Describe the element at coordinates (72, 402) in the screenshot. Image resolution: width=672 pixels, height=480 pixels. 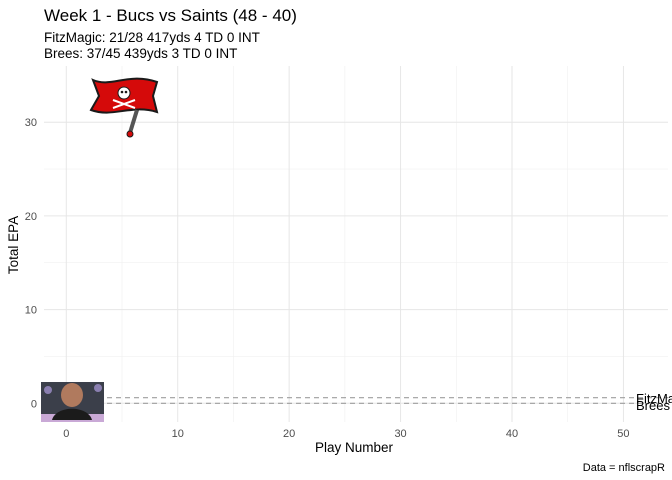
I see `quarterback-headshot` at that location.